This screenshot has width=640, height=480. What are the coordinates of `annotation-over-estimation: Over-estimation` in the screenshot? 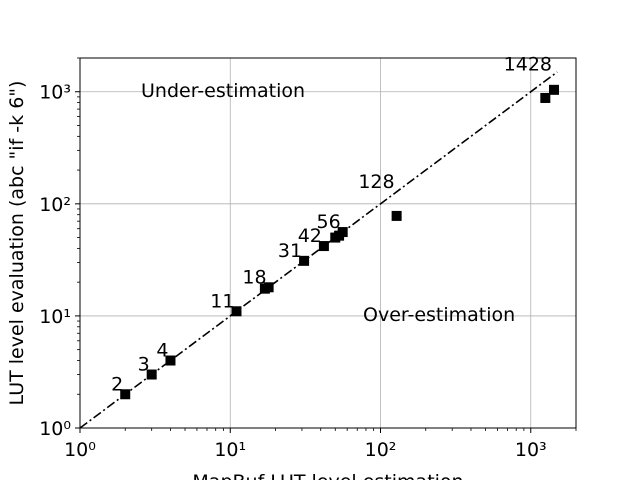 It's located at (439, 315).